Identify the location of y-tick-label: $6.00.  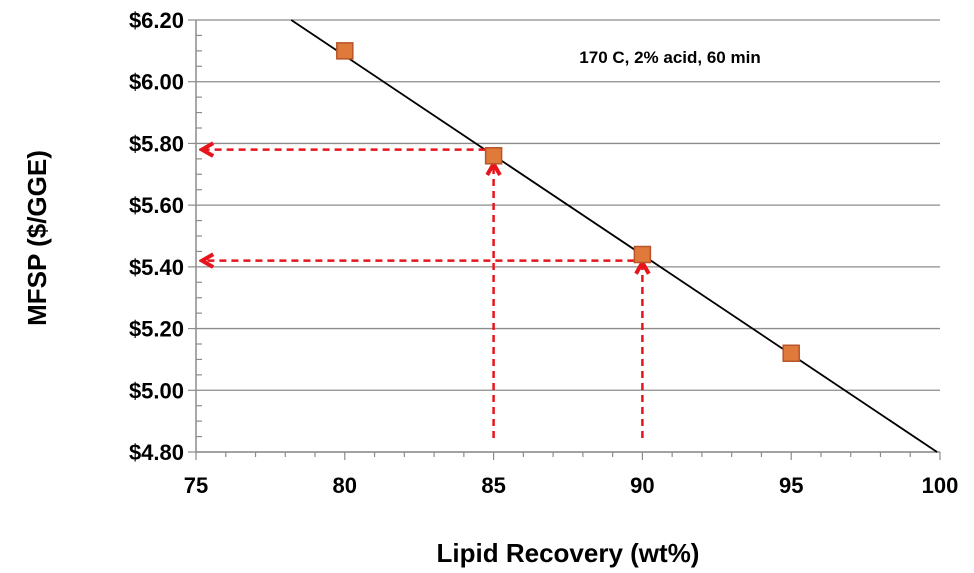
(156, 82).